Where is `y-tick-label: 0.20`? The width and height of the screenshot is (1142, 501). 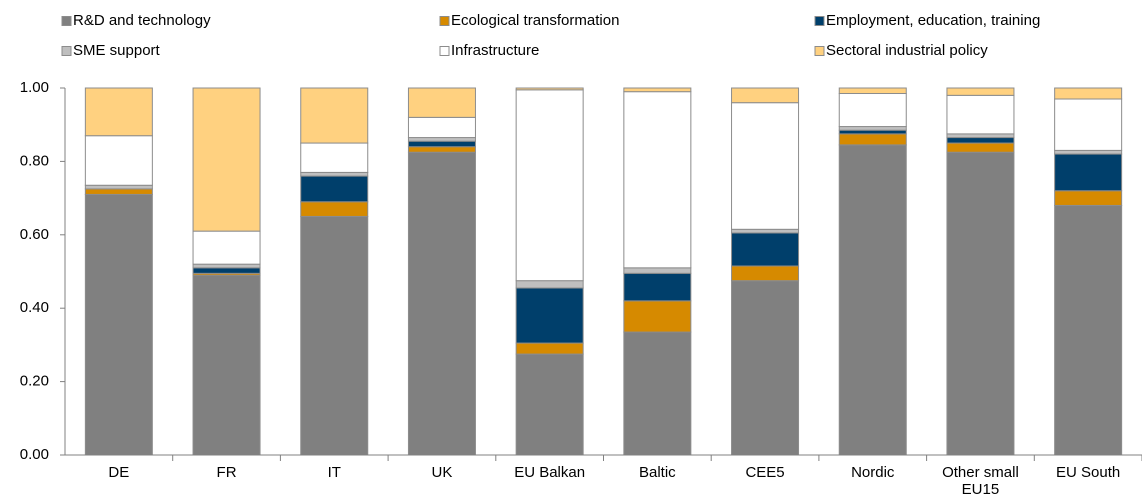 y-tick-label: 0.20 is located at coordinates (34, 381).